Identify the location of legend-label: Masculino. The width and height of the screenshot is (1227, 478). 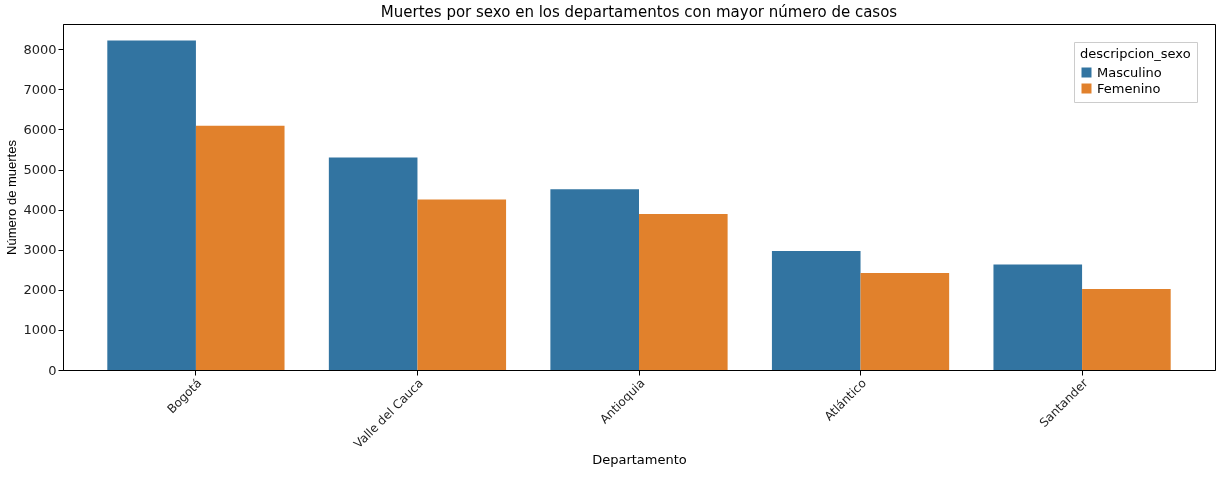
(1129, 72).